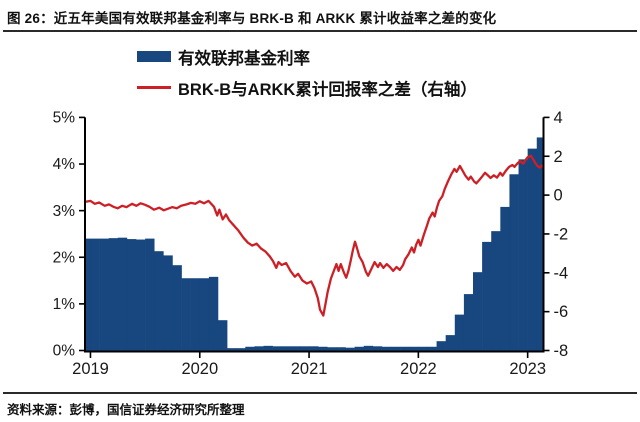 This screenshot has width=640, height=422. What do you see at coordinates (327, 89) in the screenshot?
I see `legend-label-brk-arkk-diff: BRK-B与ARKK累计回报率之差（右轴）` at bounding box center [327, 89].